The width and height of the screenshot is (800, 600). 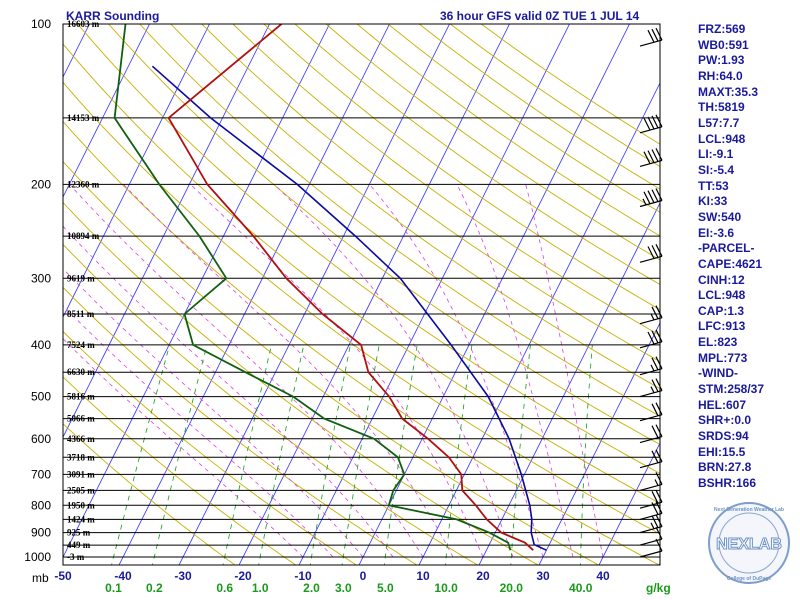 I want to click on param-cap: CAP:1.3, so click(x=721, y=310).